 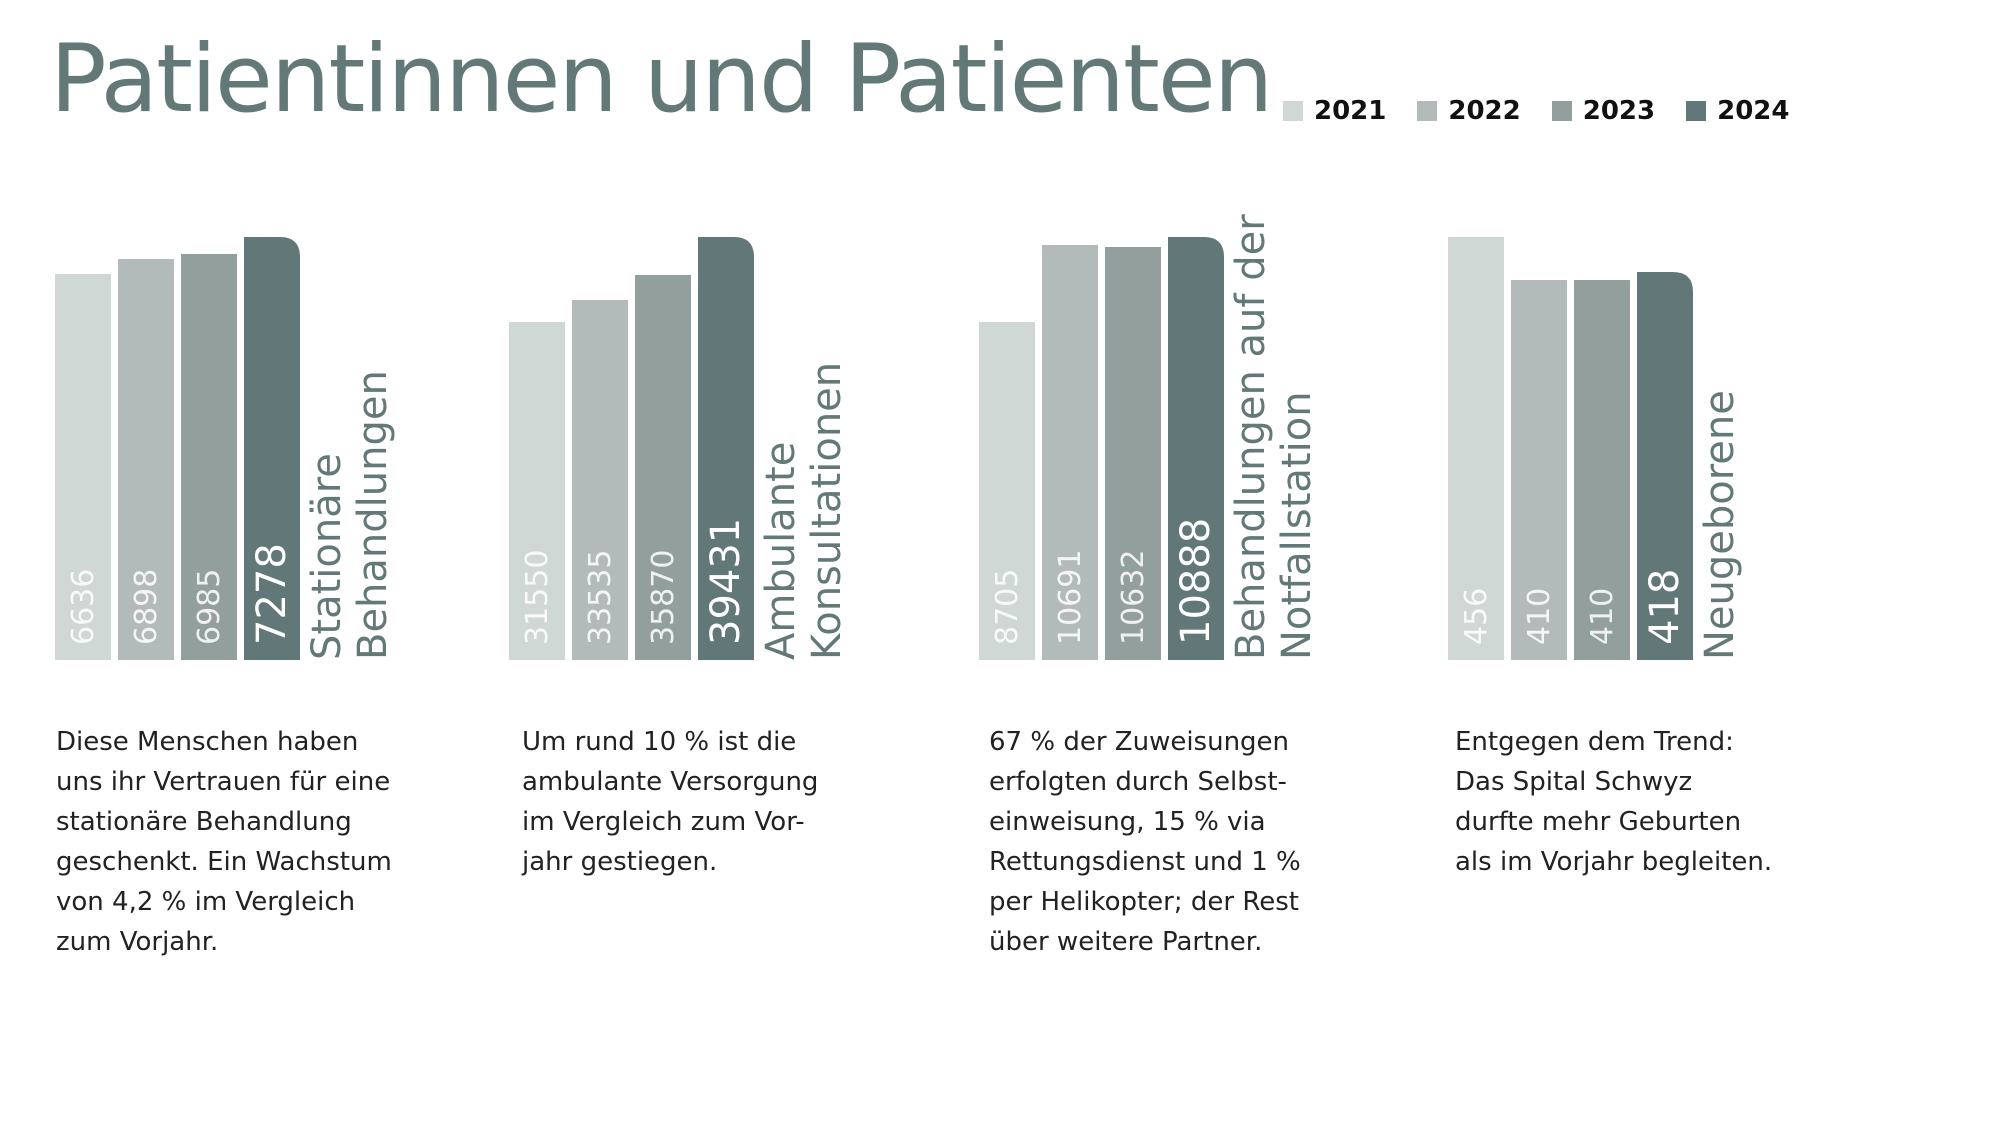 What do you see at coordinates (781, 551) in the screenshot?
I see `chart-title-line: Ambulante` at bounding box center [781, 551].